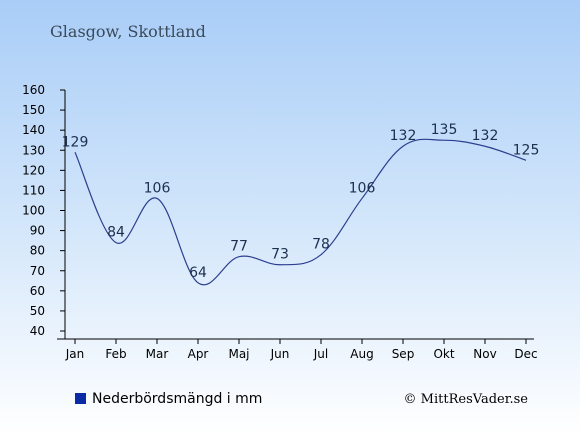 The height and width of the screenshot is (435, 580). Describe the element at coordinates (321, 245) in the screenshot. I see `data-label: 78` at that location.